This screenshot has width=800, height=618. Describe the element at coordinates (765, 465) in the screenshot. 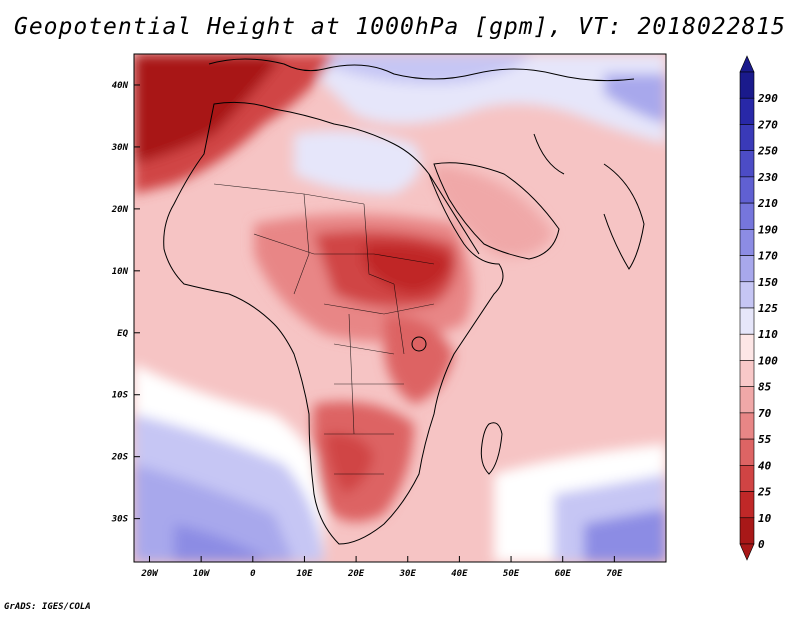

I see `colorbar-label: 40` at that location.